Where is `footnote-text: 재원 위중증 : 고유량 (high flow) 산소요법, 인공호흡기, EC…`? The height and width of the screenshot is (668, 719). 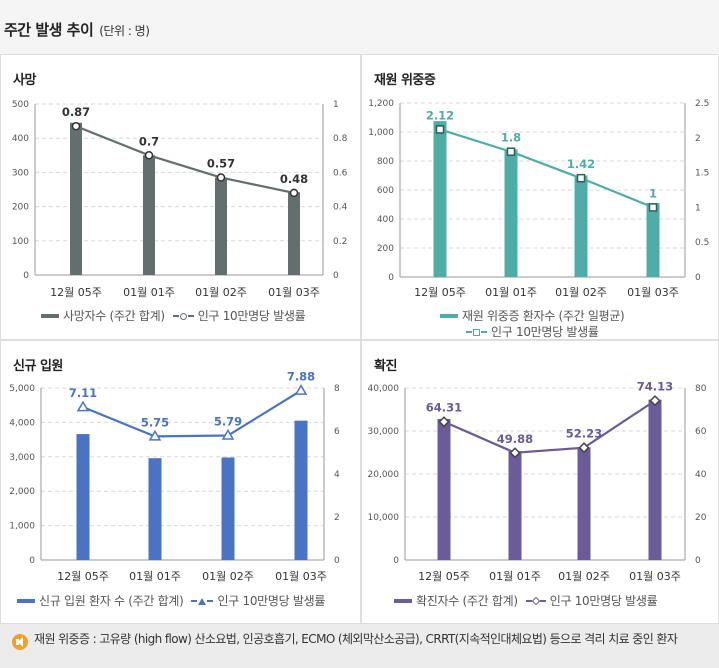 footnote-text: 재원 위중증 : 고유량 (high flow) 산소요법, 인공호흡기, EC… is located at coordinates (356, 639).